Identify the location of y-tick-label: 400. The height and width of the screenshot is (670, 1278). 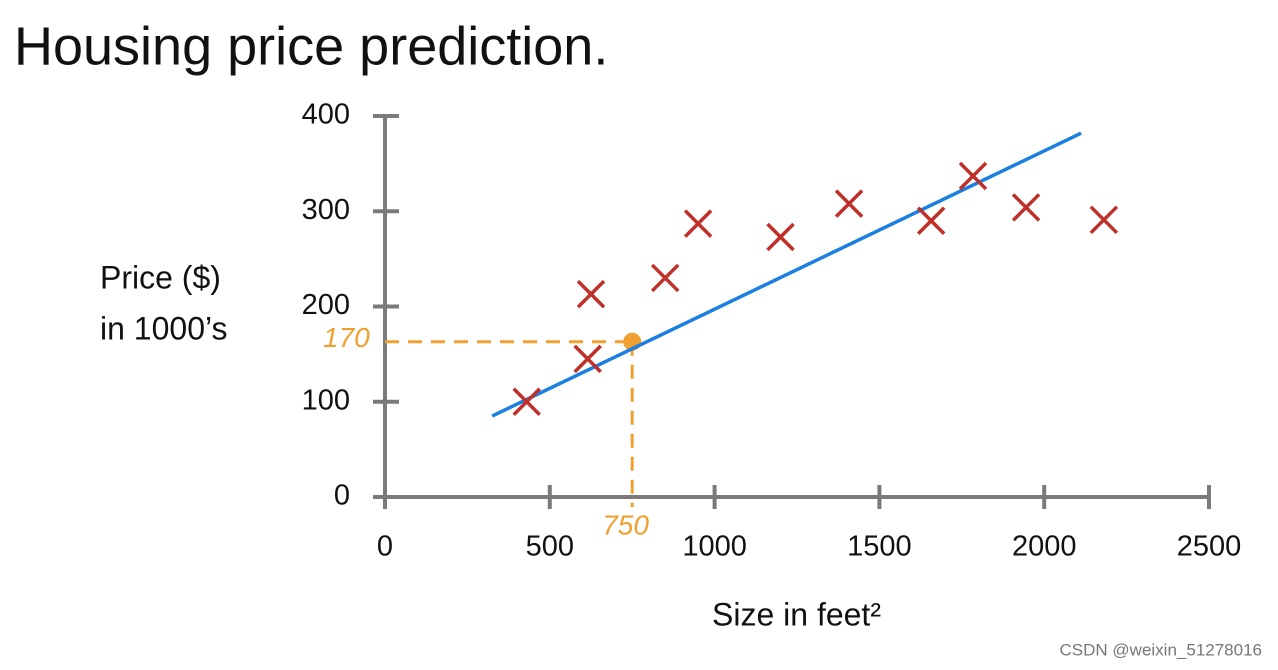
(326, 115).